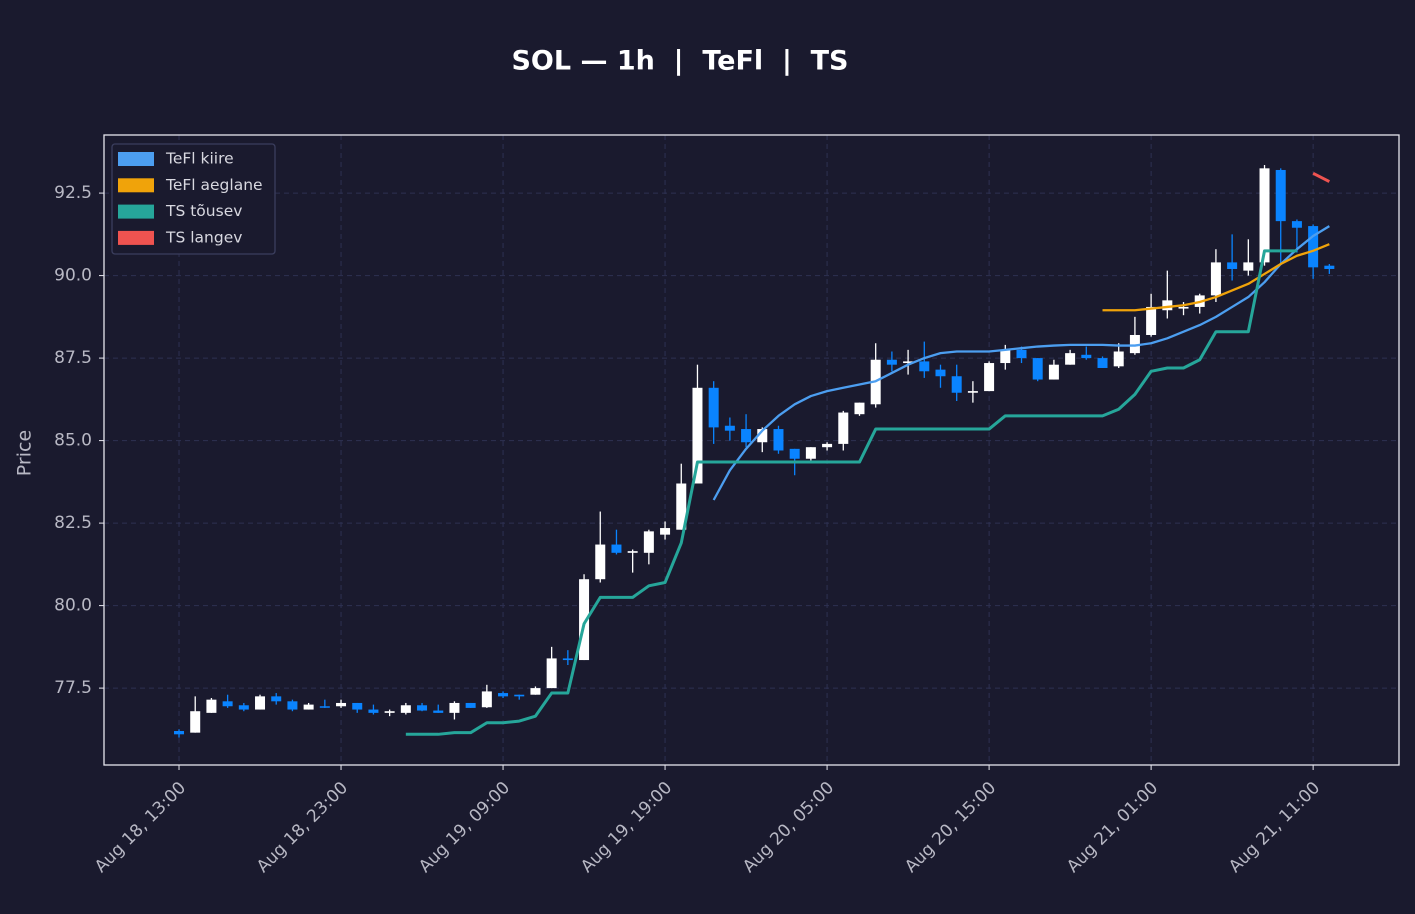 Image resolution: width=1415 pixels, height=914 pixels. What do you see at coordinates (73, 193) in the screenshot?
I see `y-tick-label: 92.5` at bounding box center [73, 193].